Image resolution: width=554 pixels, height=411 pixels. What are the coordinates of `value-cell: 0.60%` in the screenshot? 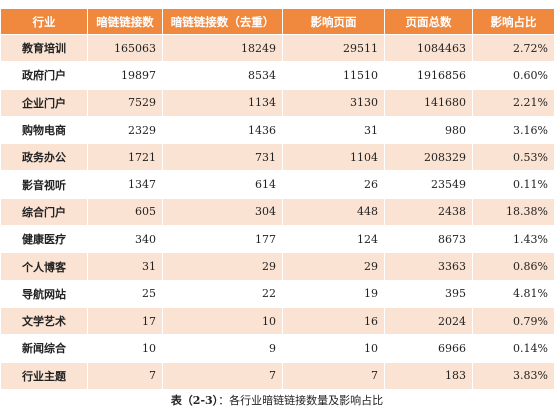 It's located at (513, 75).